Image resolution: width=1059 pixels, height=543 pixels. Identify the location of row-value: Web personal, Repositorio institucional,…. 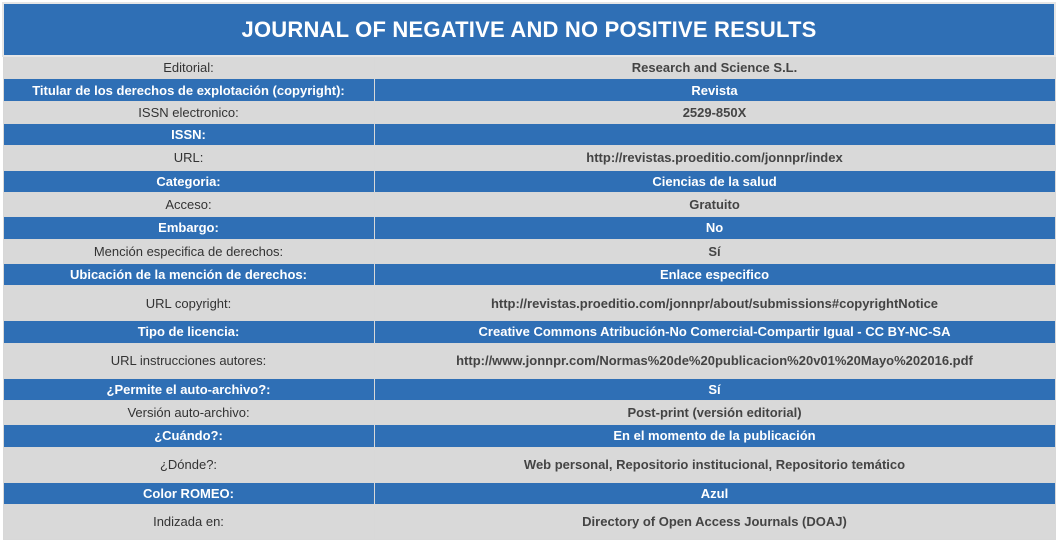
(714, 464).